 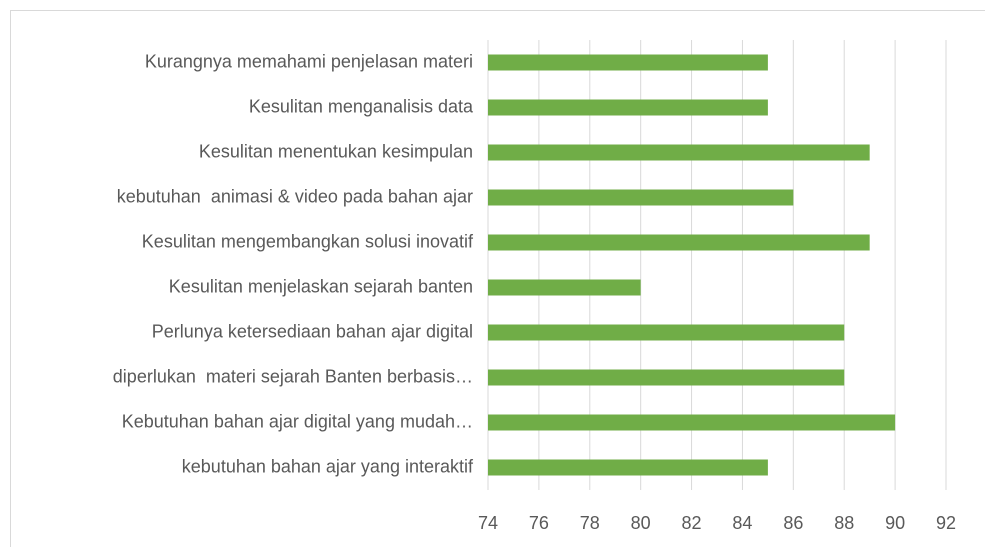 I want to click on x-tick-label: 76, so click(x=539, y=523).